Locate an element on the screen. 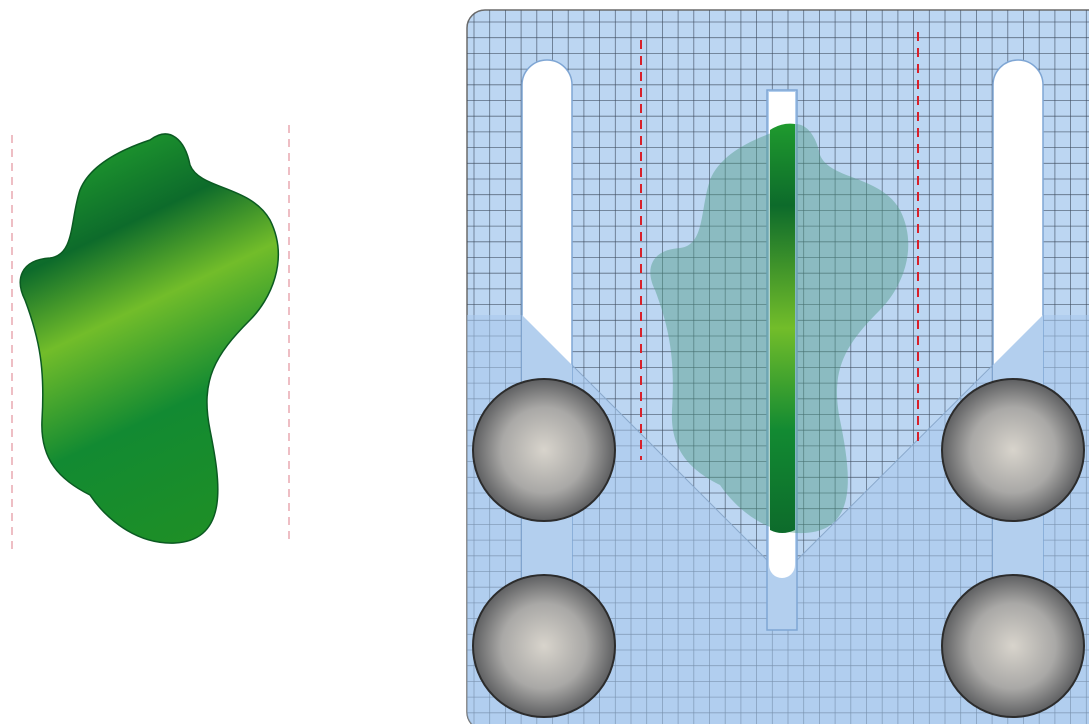 The image size is (1089, 724). leaf-specimen is located at coordinates (149, 338).